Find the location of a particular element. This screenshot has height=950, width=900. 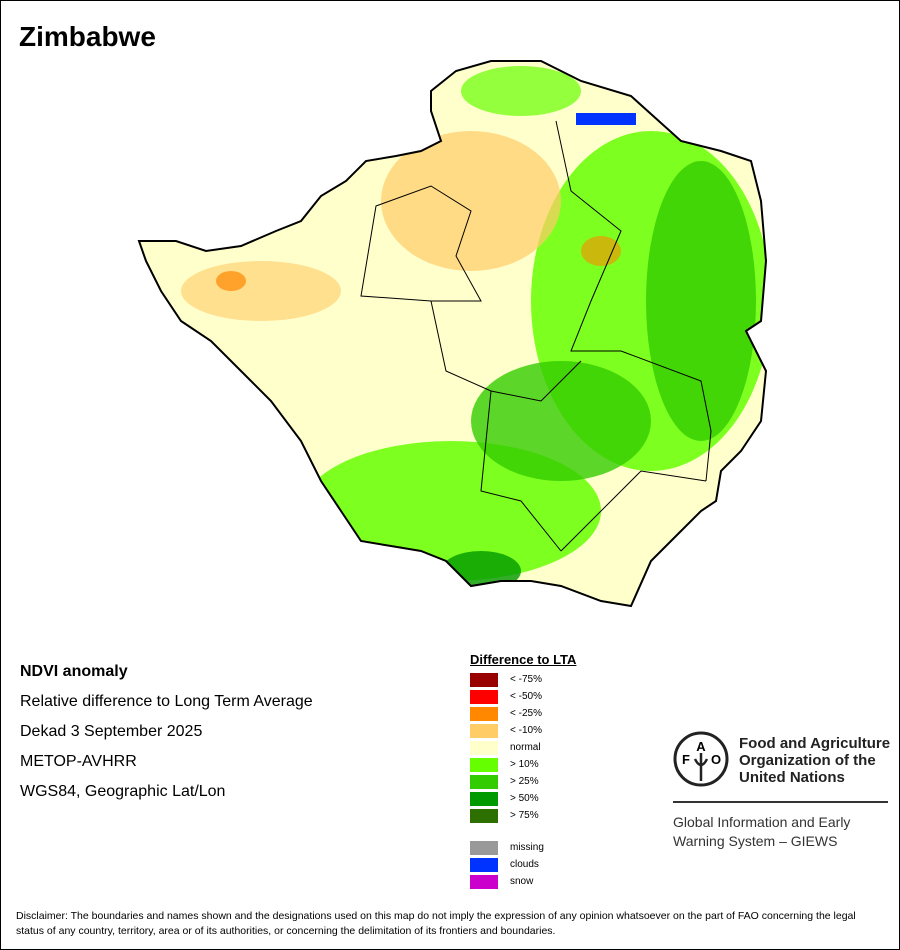

legend-item: normal is located at coordinates (523, 747).